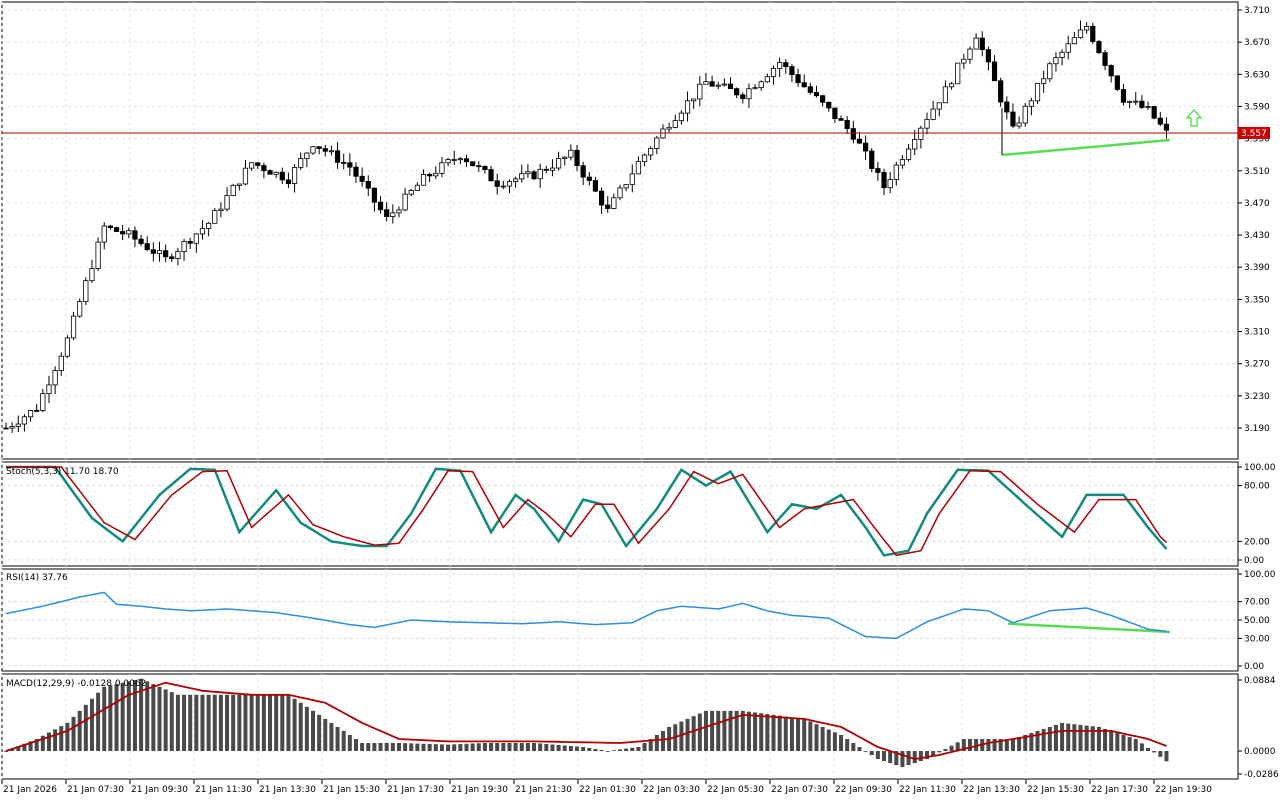  What do you see at coordinates (1257, 107) in the screenshot?
I see `price-tick-label: 3.590` at bounding box center [1257, 107].